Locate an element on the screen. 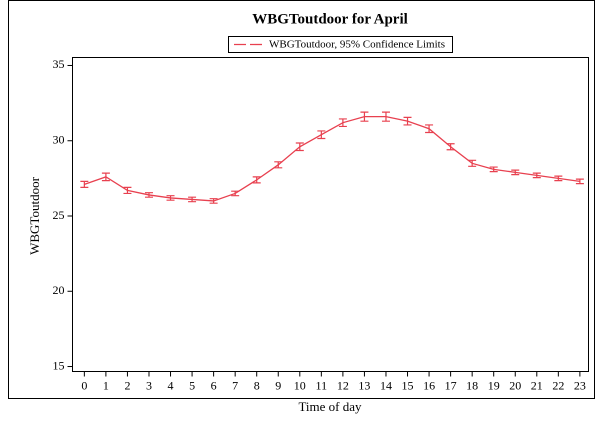 Image resolution: width=595 pixels, height=426 pixels. y-tick-label: 30 is located at coordinates (59, 139).